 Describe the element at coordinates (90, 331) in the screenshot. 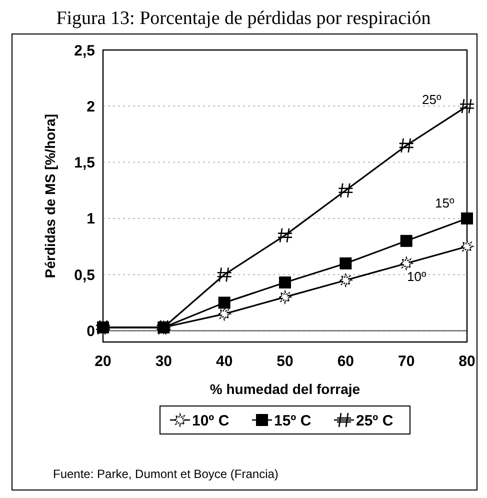

I see `y-tick-label: 0` at that location.